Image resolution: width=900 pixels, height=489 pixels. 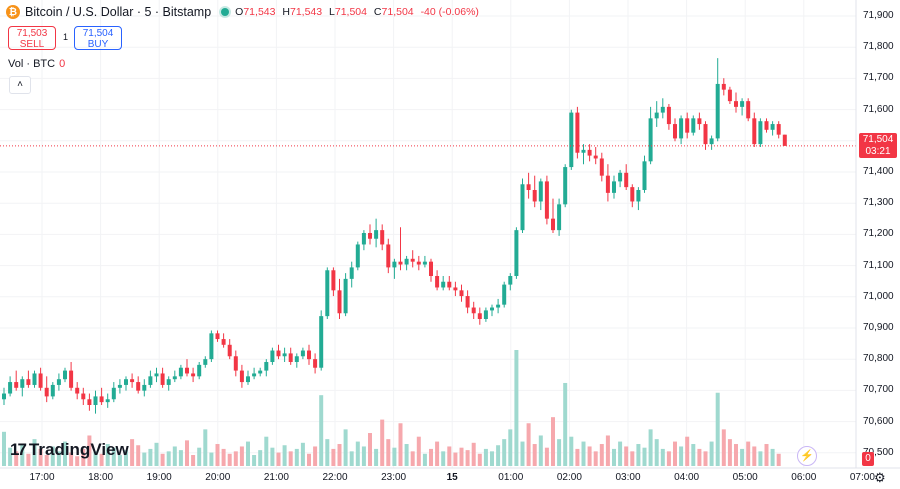 What do you see at coordinates (394, 477) in the screenshot?
I see `time-tick-label: 23:00` at bounding box center [394, 477].